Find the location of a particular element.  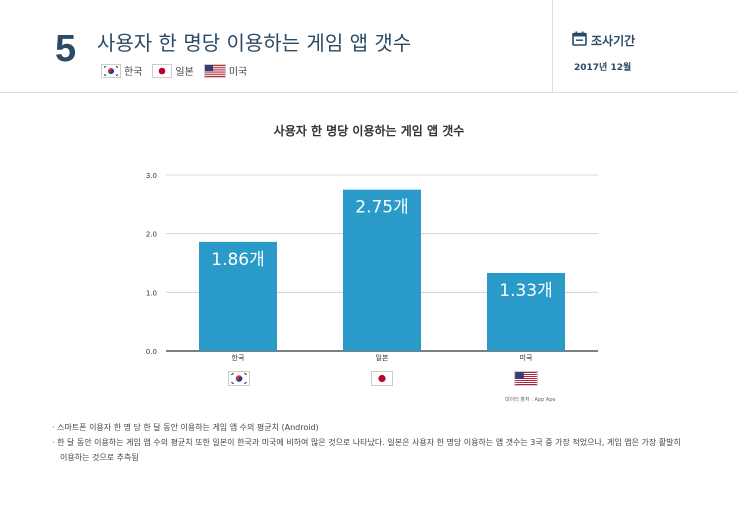

page-title: 사용자 한 명당 이용하는 게임 앱 갯수 is located at coordinates (254, 43).